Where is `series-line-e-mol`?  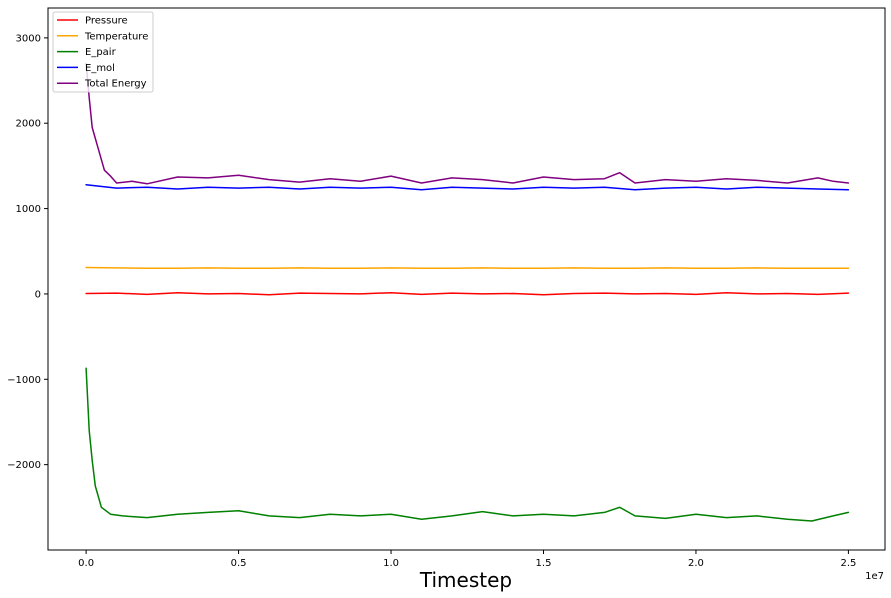
series-line-e-mol is located at coordinates (467, 187).